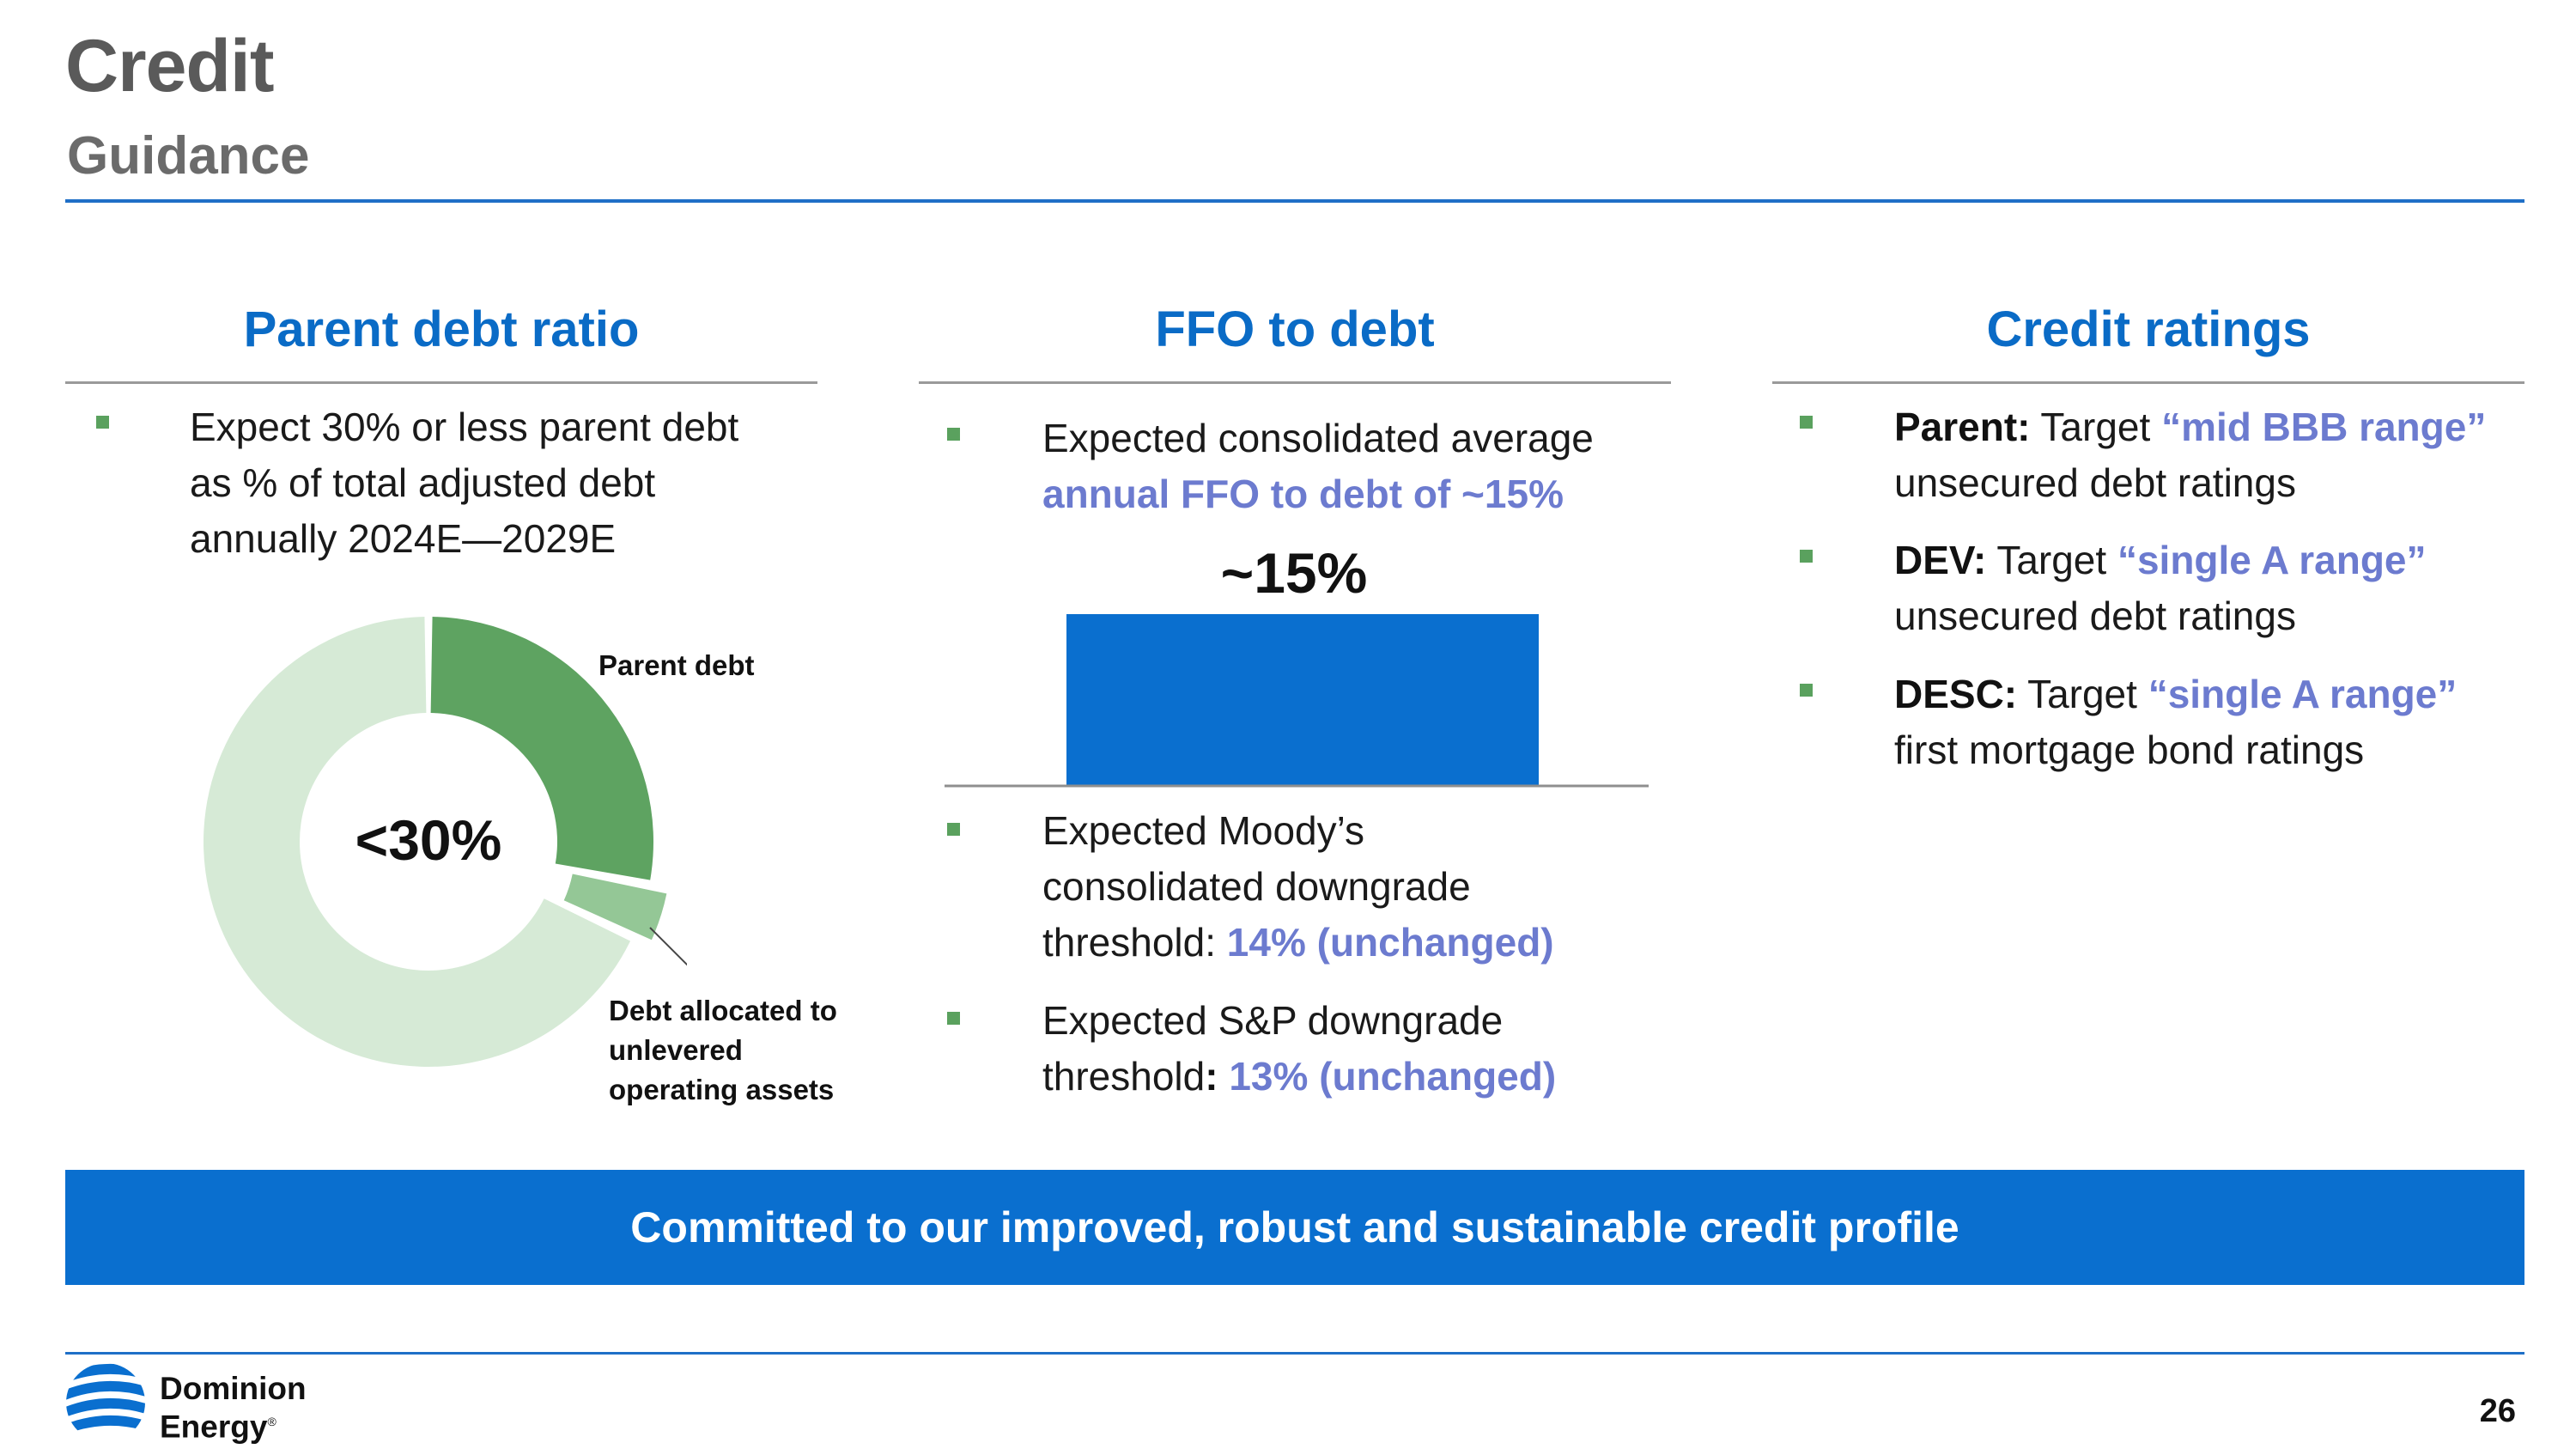  I want to click on credit-ratings-heading: Credit ratings, so click(2148, 329).